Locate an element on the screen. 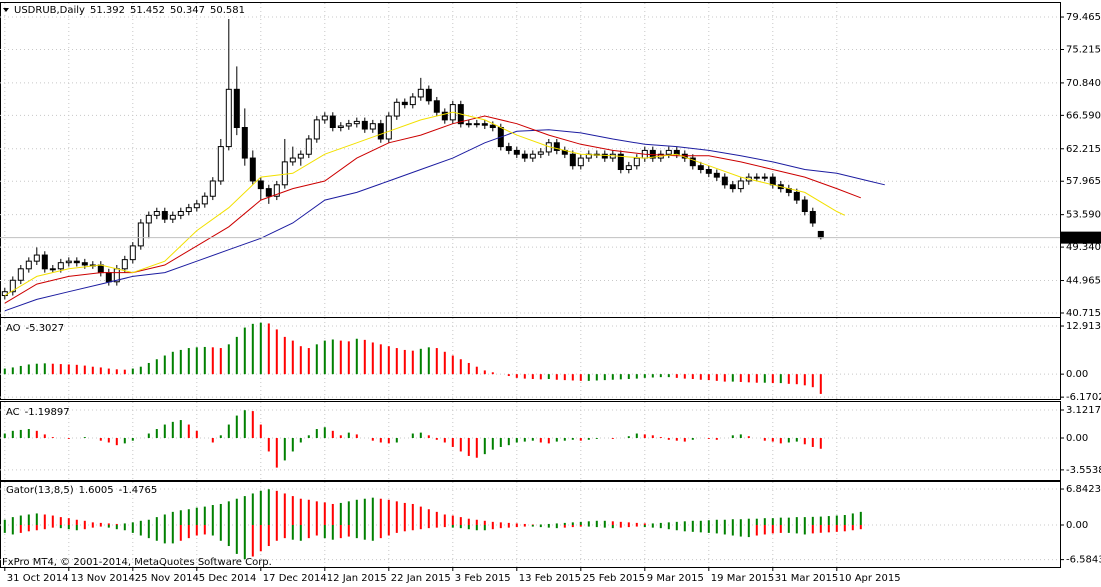 This screenshot has height=587, width=1101. menu-triangle is located at coordinates (6, 10).